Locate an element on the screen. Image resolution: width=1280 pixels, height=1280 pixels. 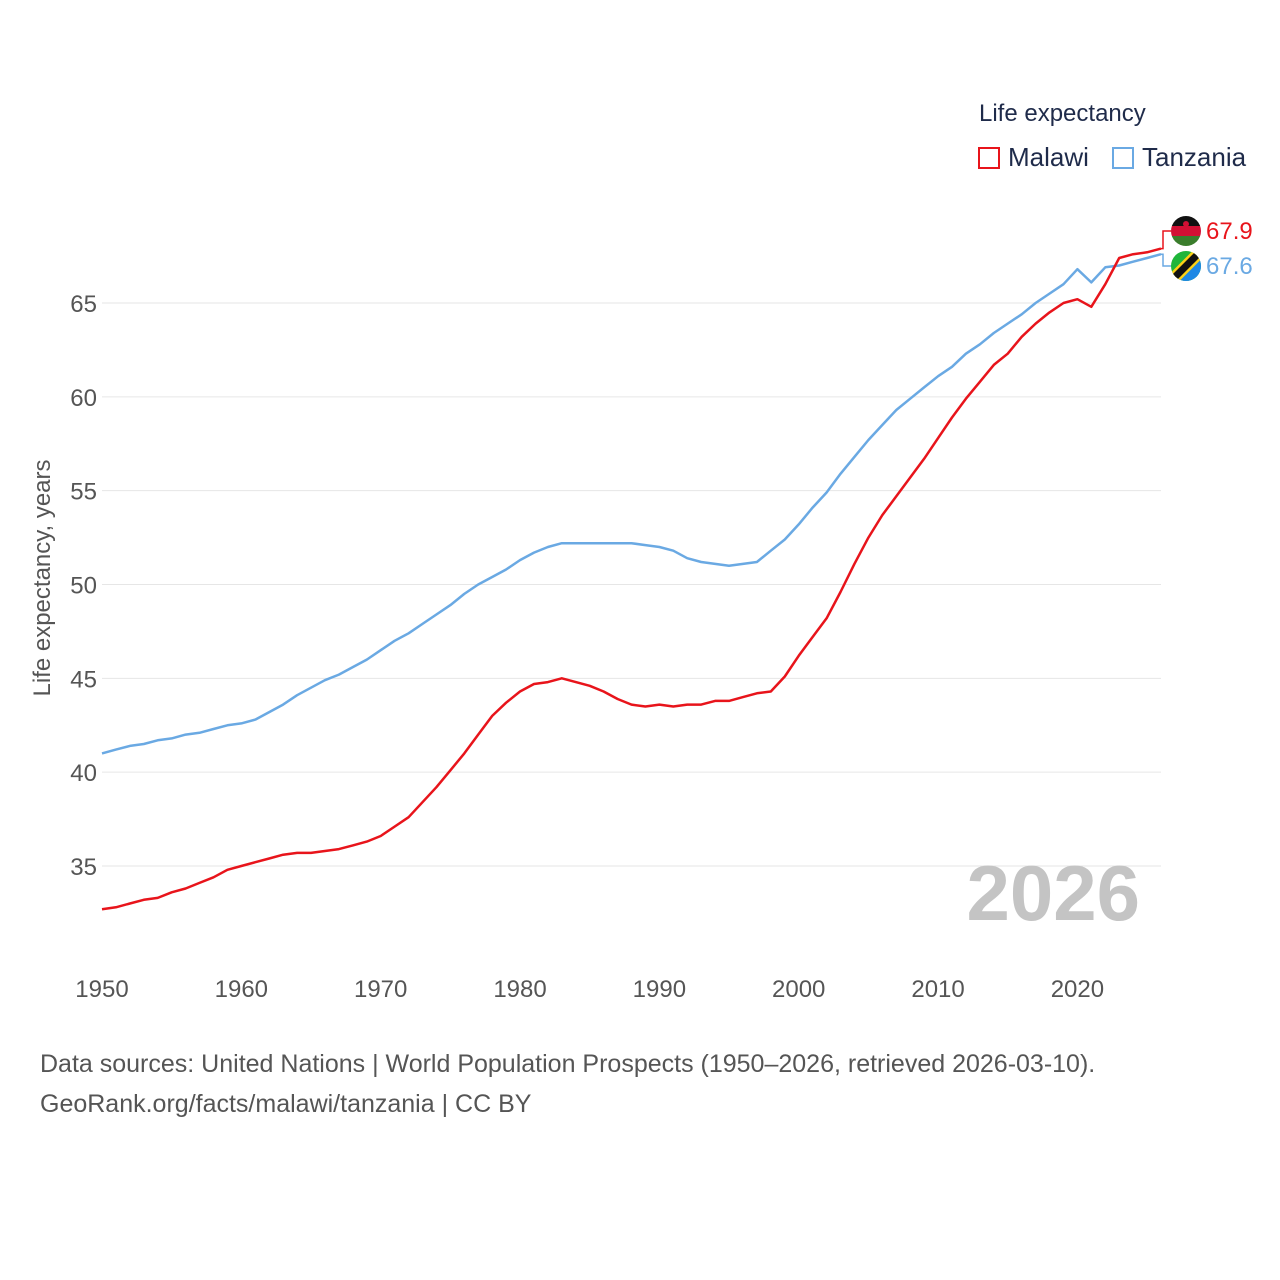
end-value-label-tanzania: 67.6 is located at coordinates (1229, 266).